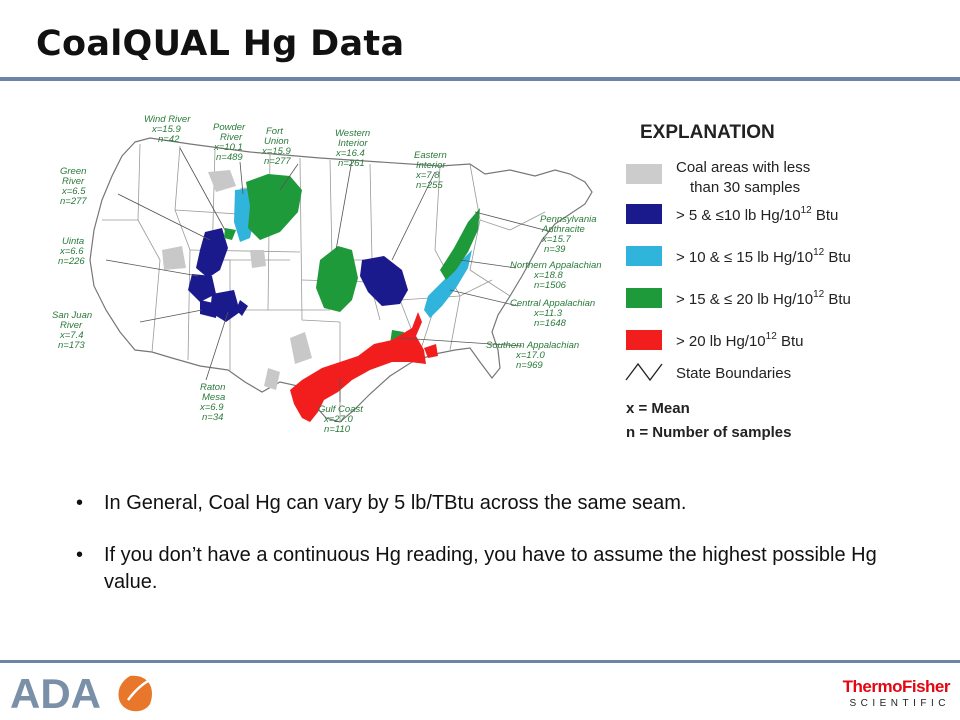  What do you see at coordinates (763, 298) in the screenshot?
I see `svg-text: > 15 & ≤ 20 lb Hg/1012 Btu` at bounding box center [763, 298].